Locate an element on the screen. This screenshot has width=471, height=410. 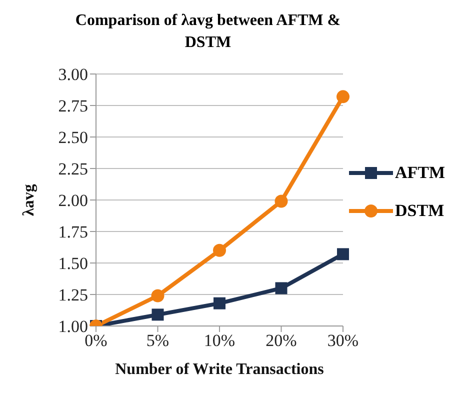
y-tick-label: 1.25 is located at coordinates (73, 295).